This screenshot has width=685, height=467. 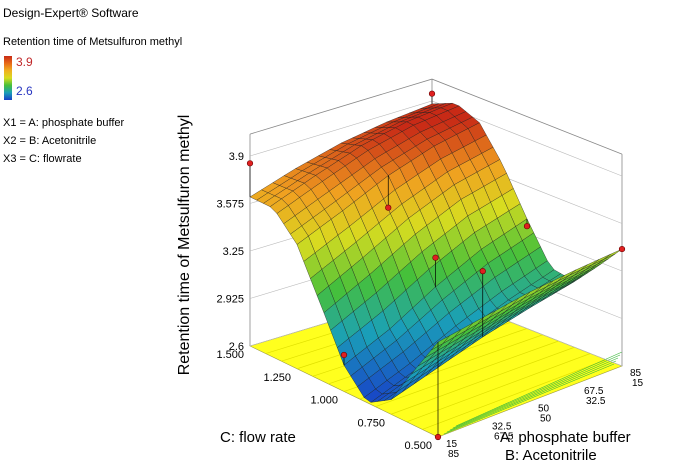 I want to click on z-tick-label: 2.925, so click(x=230, y=300).